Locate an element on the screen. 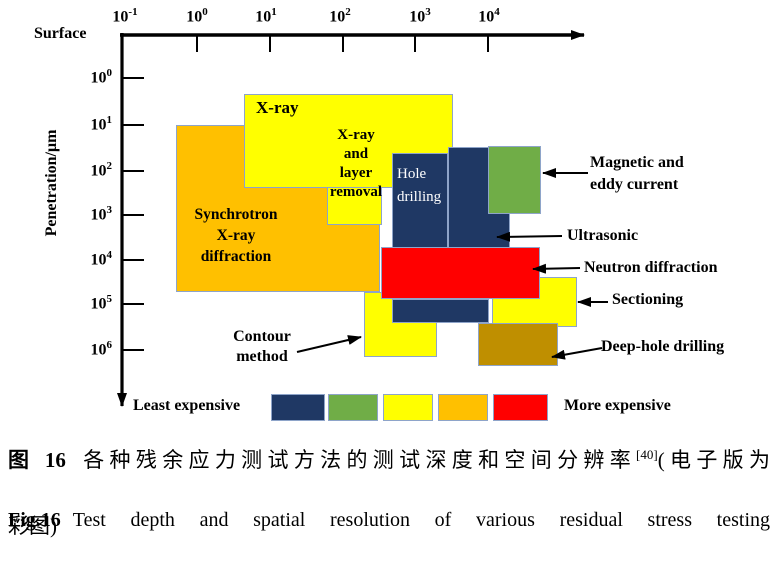 This screenshot has width=778, height=569. y-tick-label: 10² is located at coordinates (101, 170).